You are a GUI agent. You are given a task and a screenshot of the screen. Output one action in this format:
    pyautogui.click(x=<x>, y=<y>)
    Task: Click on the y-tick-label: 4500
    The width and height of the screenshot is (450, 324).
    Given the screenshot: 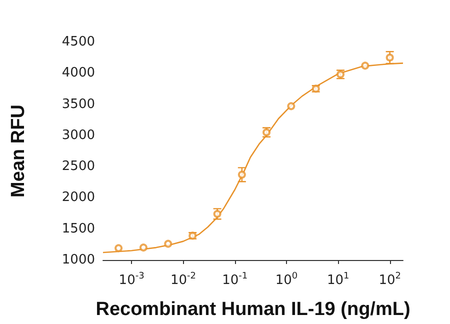 What is the action you would take?
    pyautogui.click(x=78, y=42)
    